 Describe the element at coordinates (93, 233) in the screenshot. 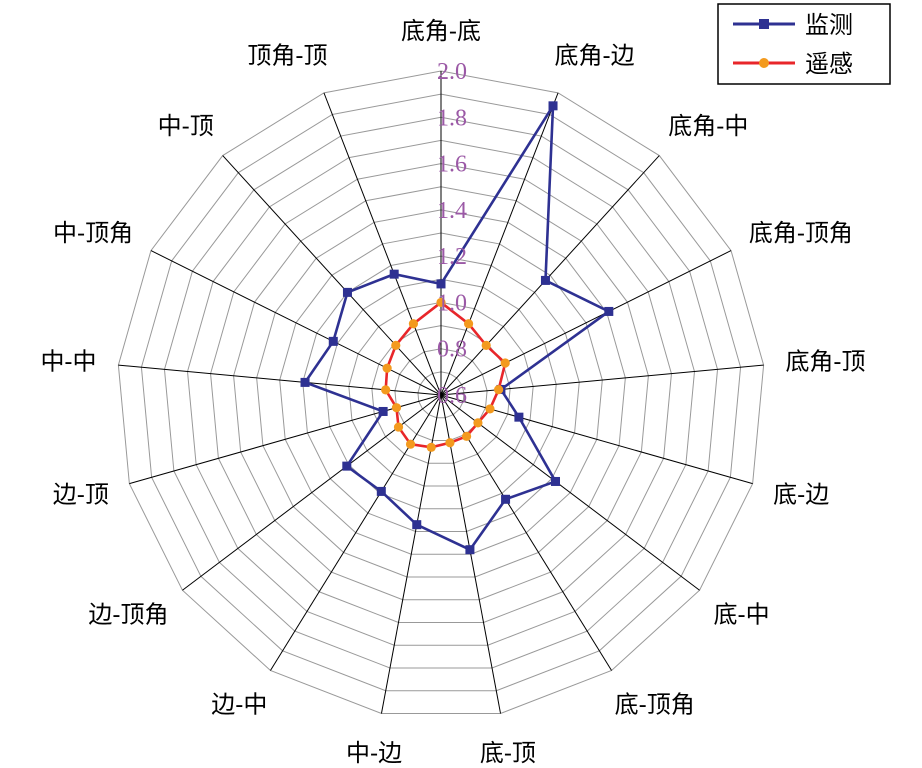

I see `category-label: 中-顶角` at that location.